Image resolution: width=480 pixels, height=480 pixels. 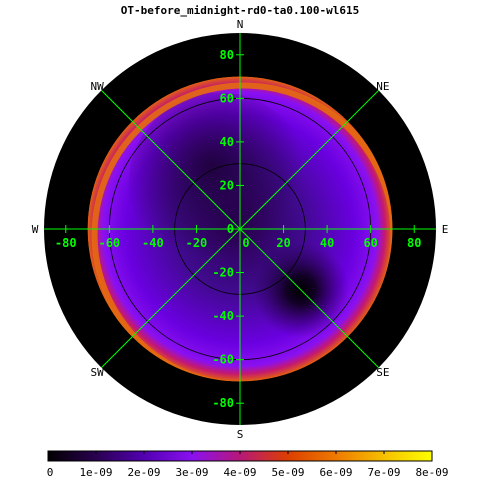 What do you see at coordinates (227, 55) in the screenshot?
I see `y-tick-label: 80` at bounding box center [227, 55].